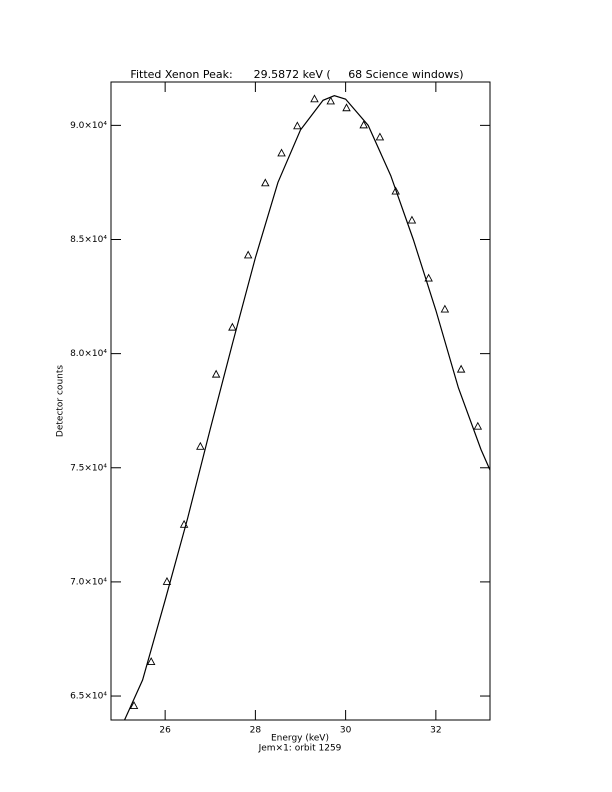 This screenshot has width=612, height=792. What do you see at coordinates (88, 126) in the screenshot?
I see `y-tick-label: 9.0×10⁴` at bounding box center [88, 126].